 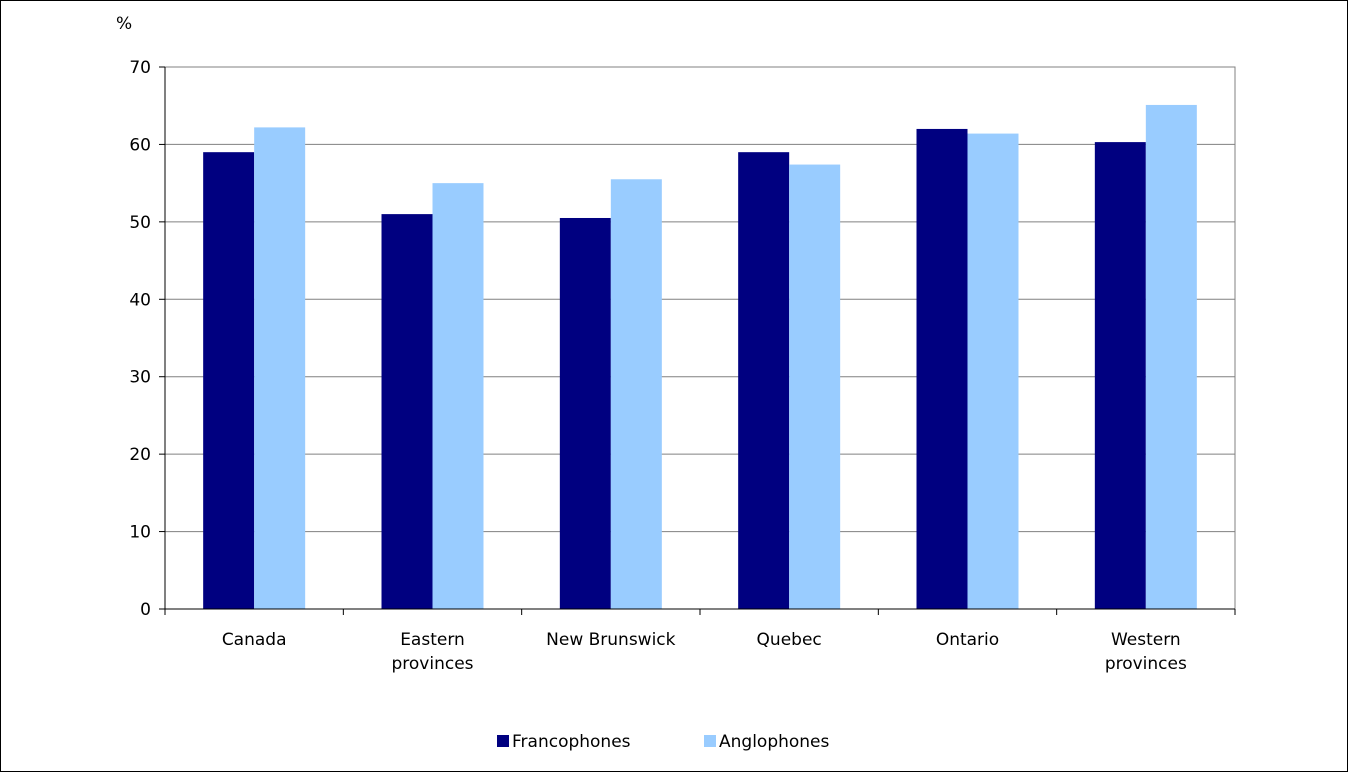 What do you see at coordinates (140, 455) in the screenshot?
I see `y-tick-label: 20` at bounding box center [140, 455].